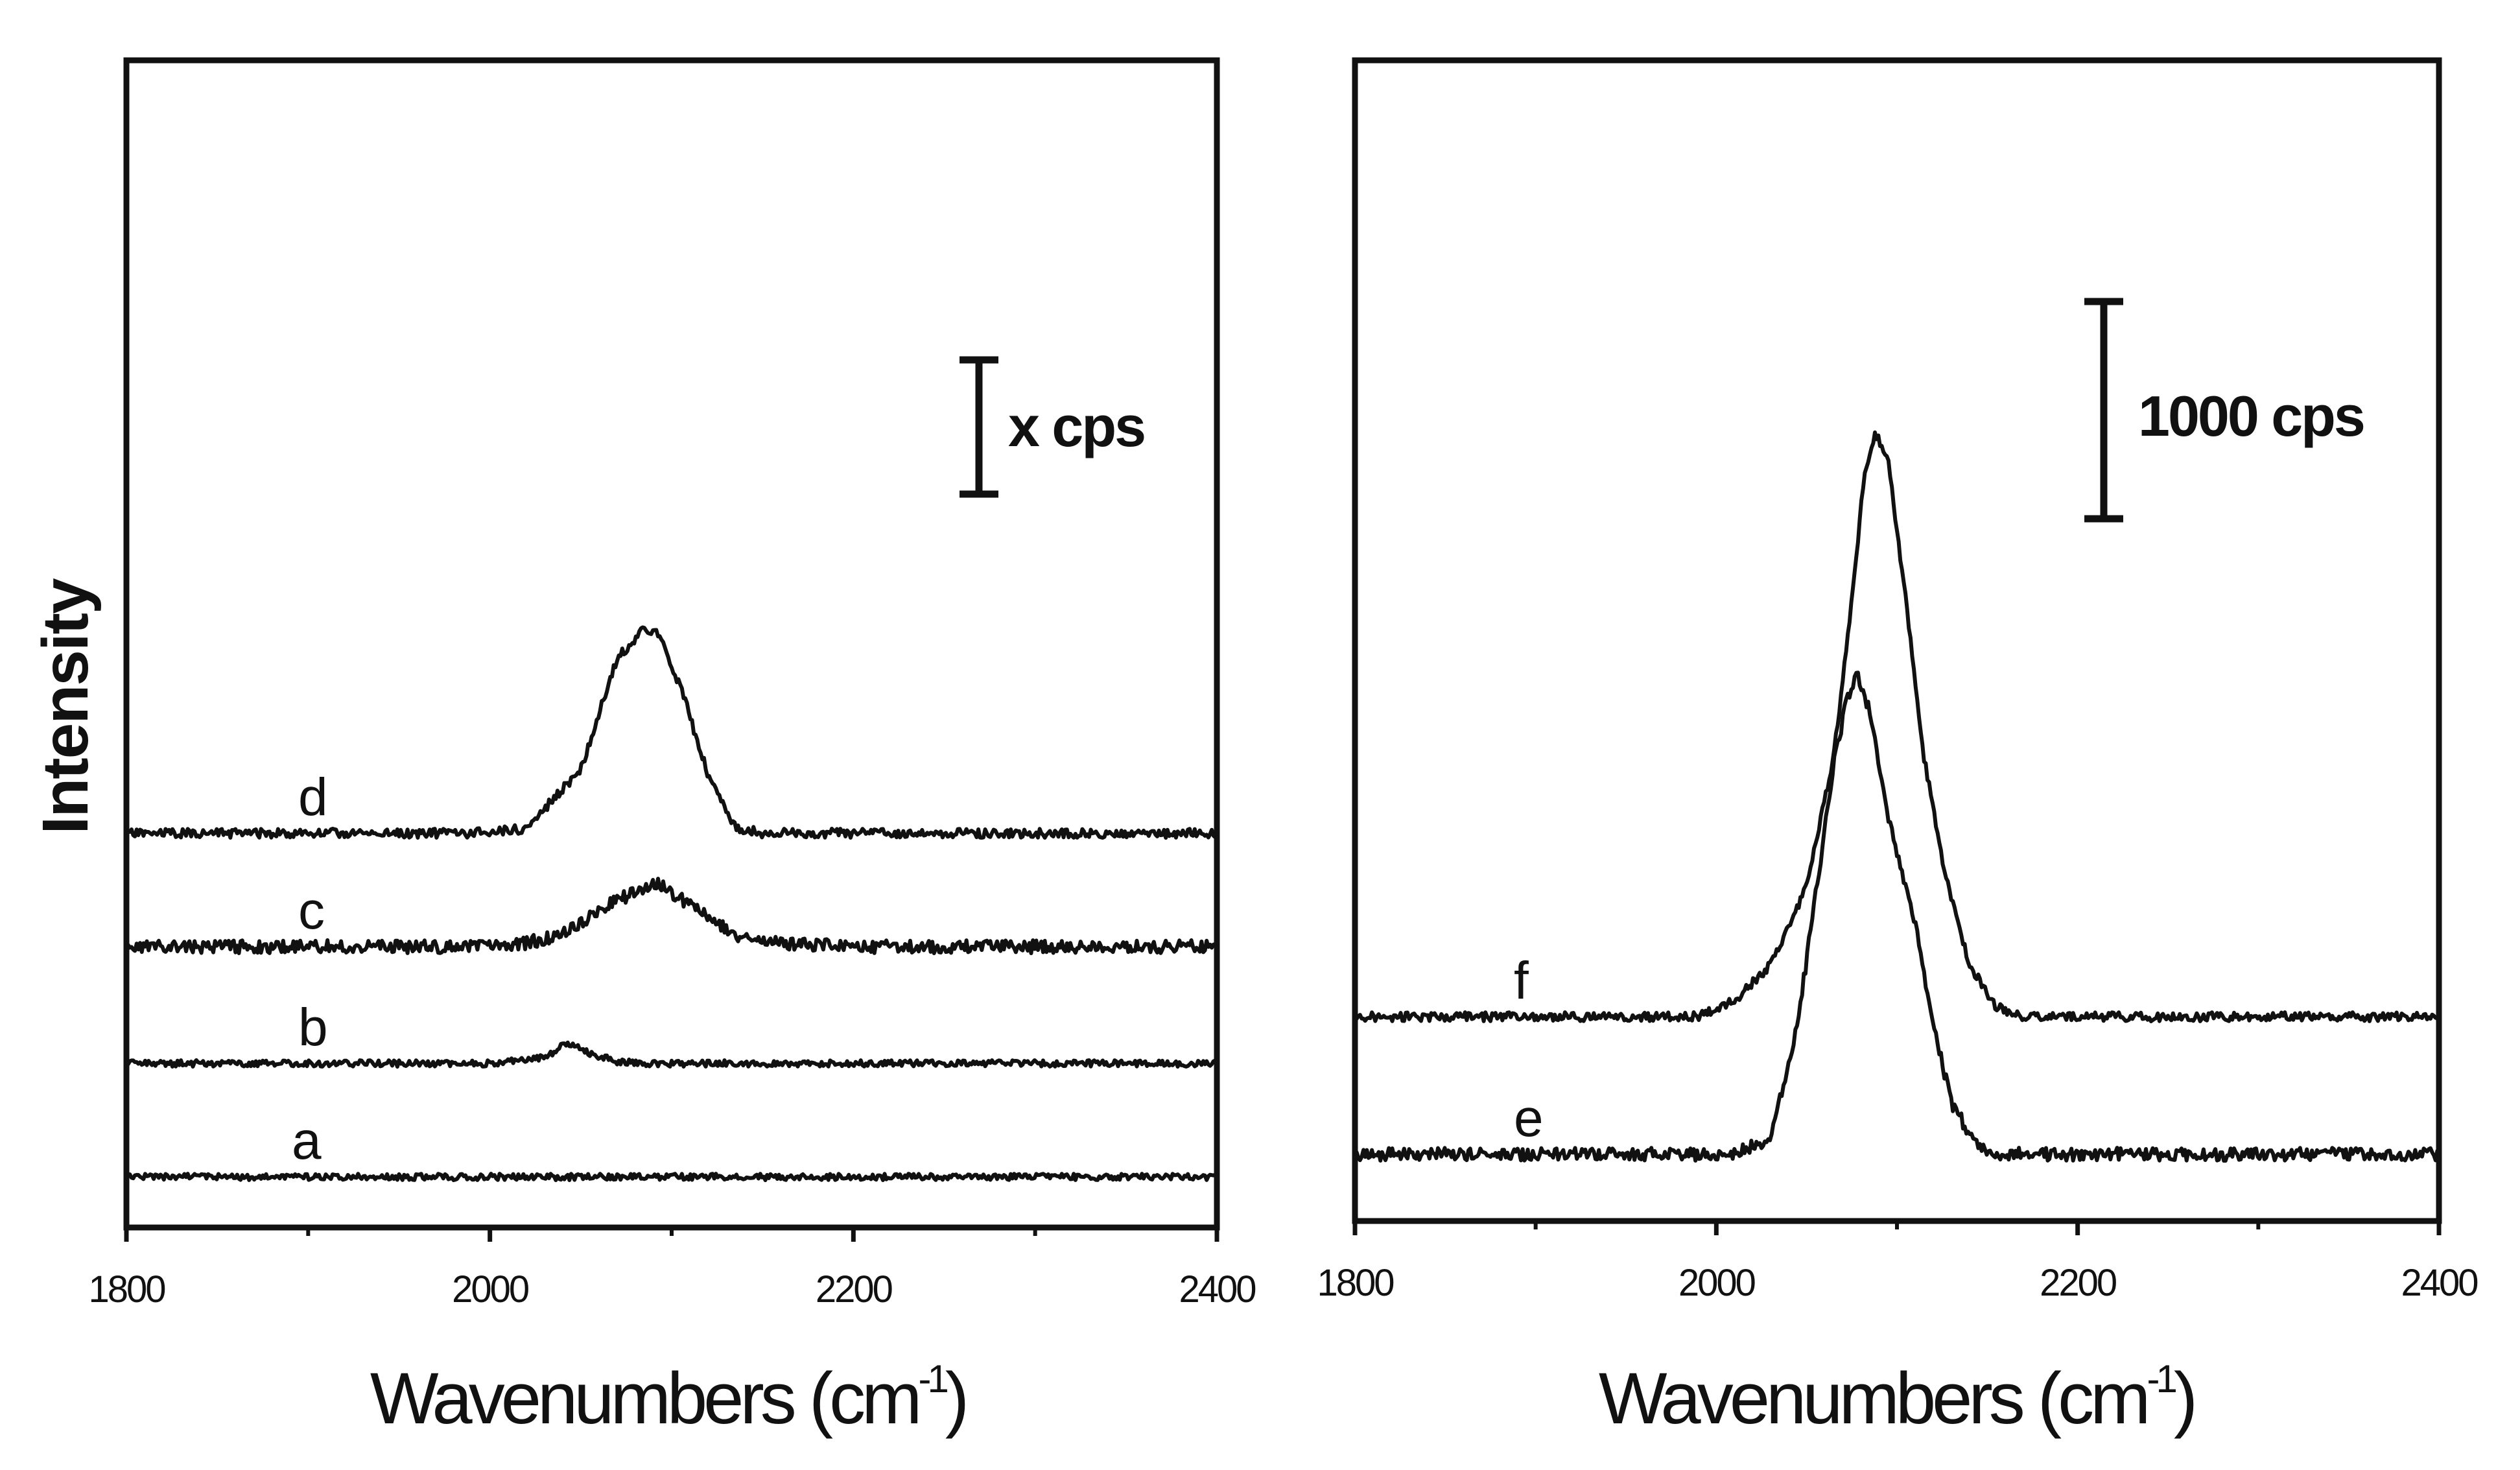 Image resolution: width=2520 pixels, height=1470 pixels. Describe the element at coordinates (932, 1379) in the screenshot. I see `left-x-axis-label-sup: -1` at that location.